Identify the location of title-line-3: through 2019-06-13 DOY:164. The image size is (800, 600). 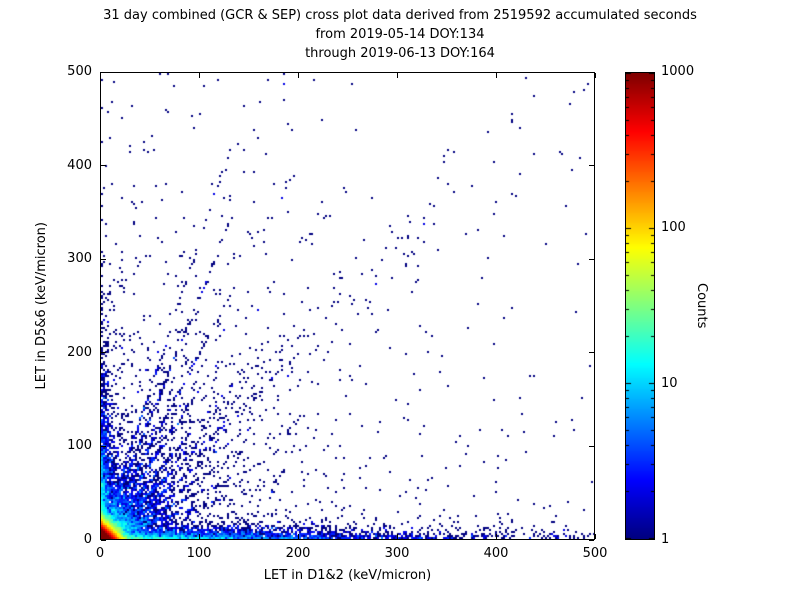
(400, 53).